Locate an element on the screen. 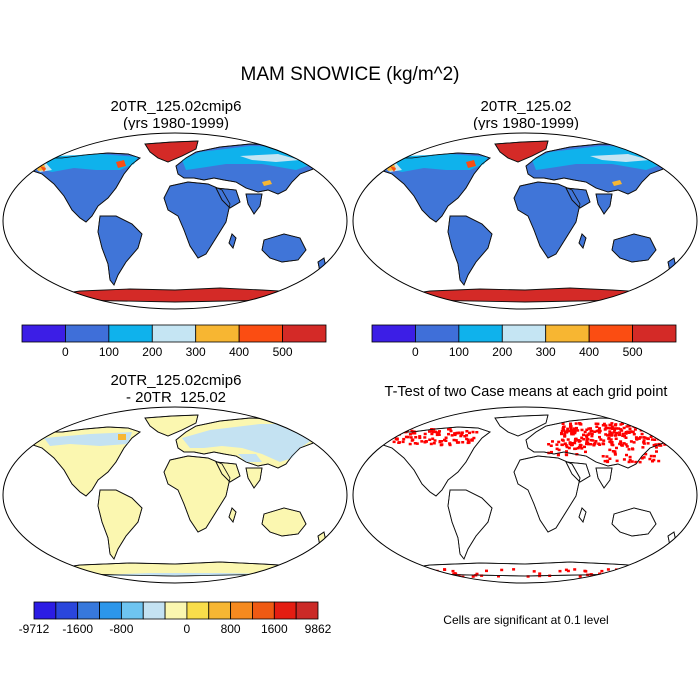  colorbar-tick-label: 500 is located at coordinates (283, 352).